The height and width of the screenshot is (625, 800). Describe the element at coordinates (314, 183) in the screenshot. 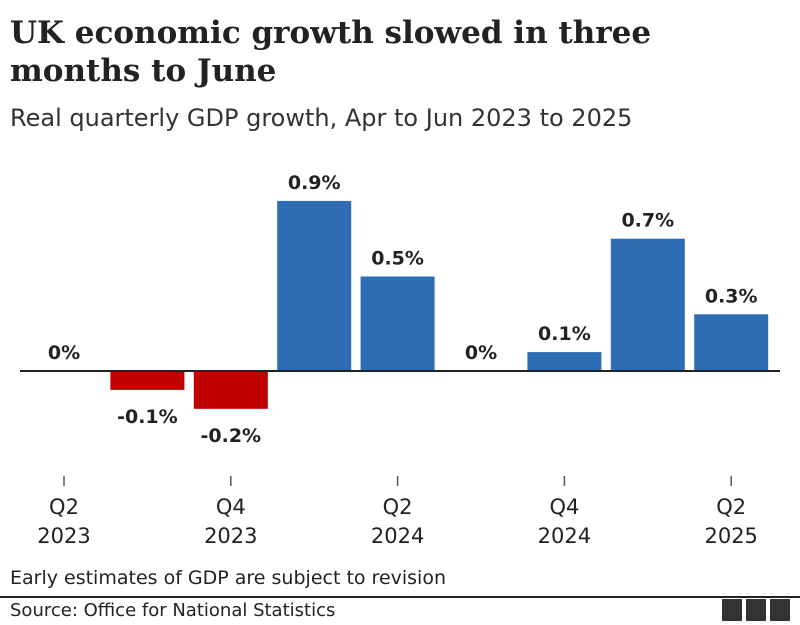

I see `data-label-q1-2024: 0.9%` at that location.